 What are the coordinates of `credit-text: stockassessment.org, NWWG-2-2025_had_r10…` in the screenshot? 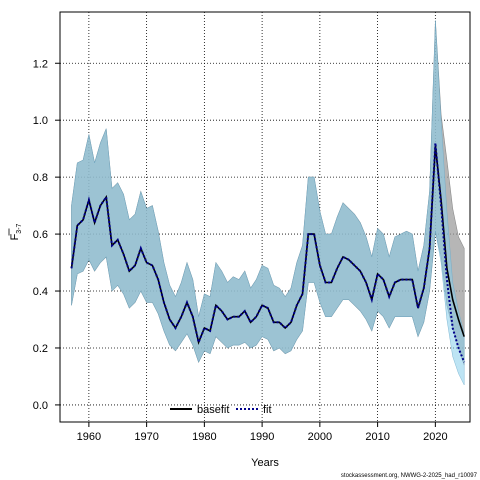 It's located at (409, 476).